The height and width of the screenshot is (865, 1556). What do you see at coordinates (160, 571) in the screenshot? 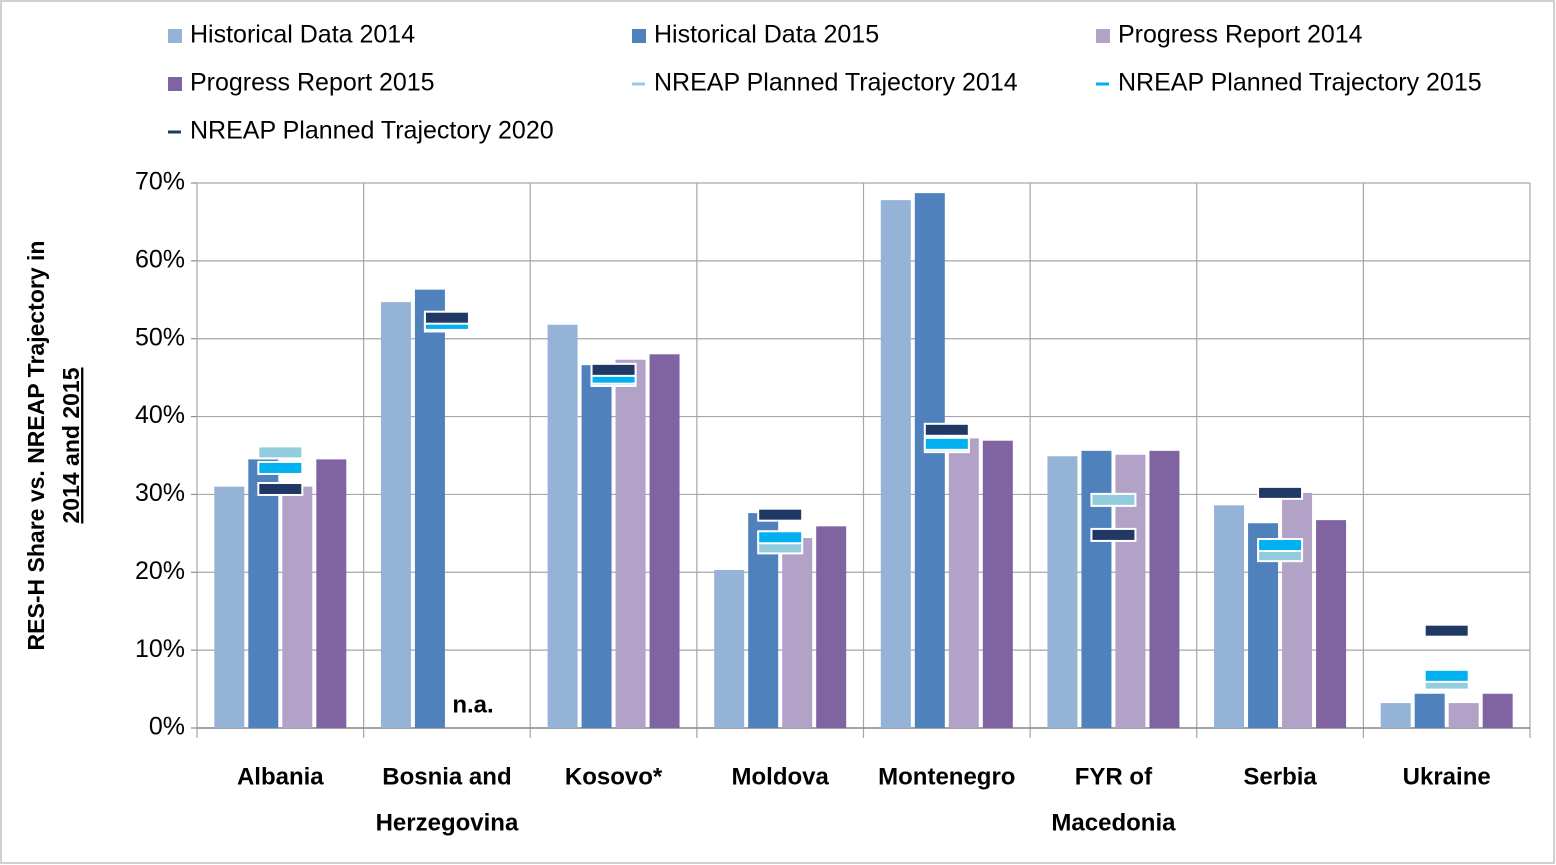
I see `y-tick-label: 20%` at bounding box center [160, 571].